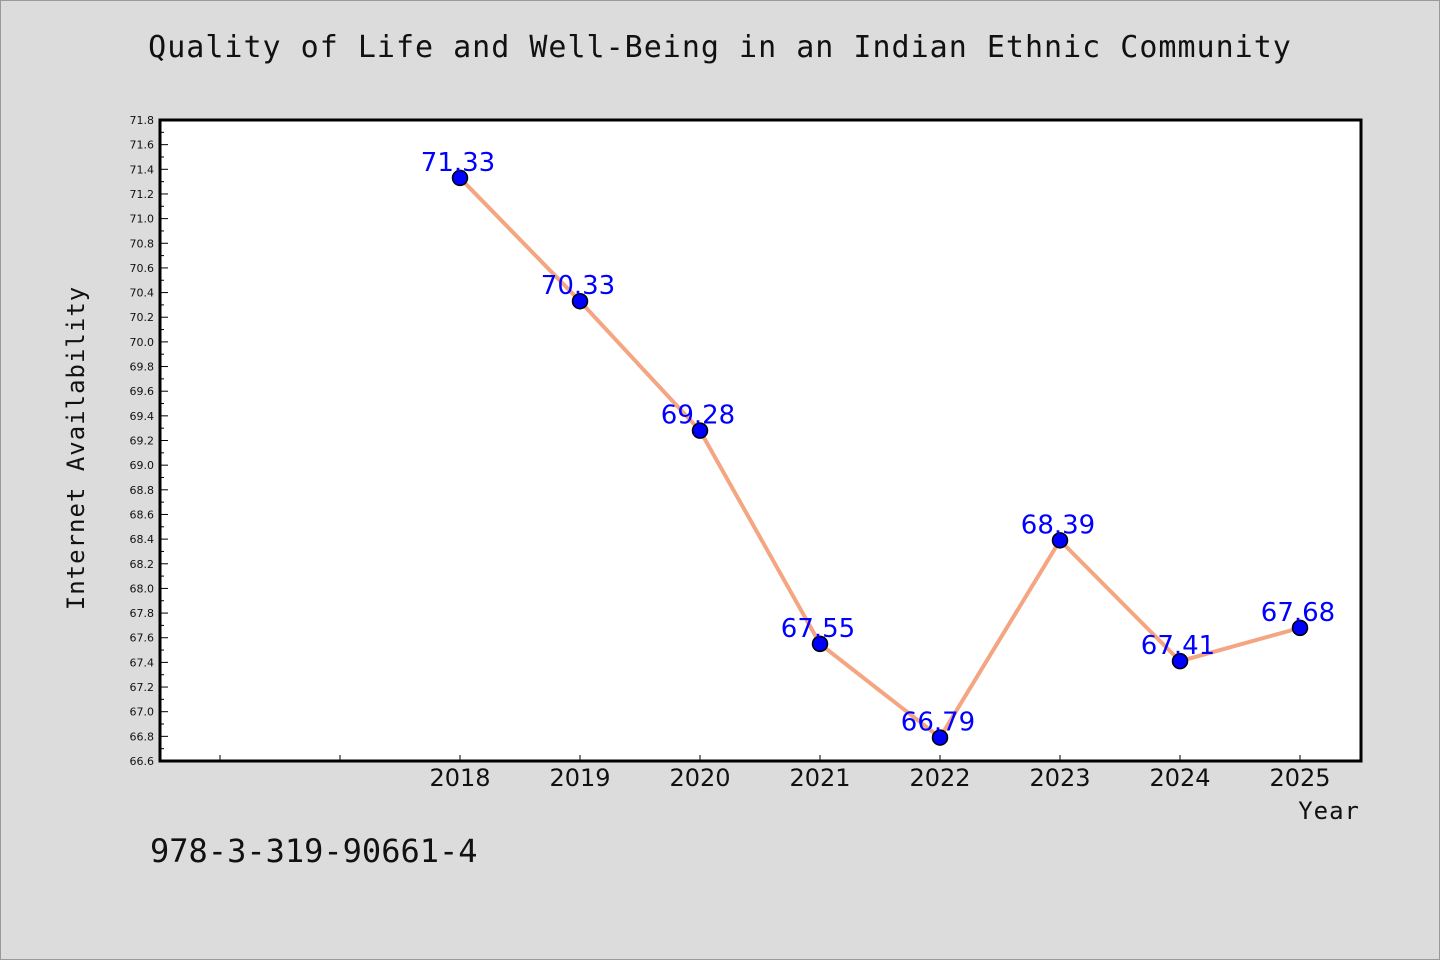 The image size is (1440, 960). I want to click on y-tick-label: 71.4, so click(142, 169).